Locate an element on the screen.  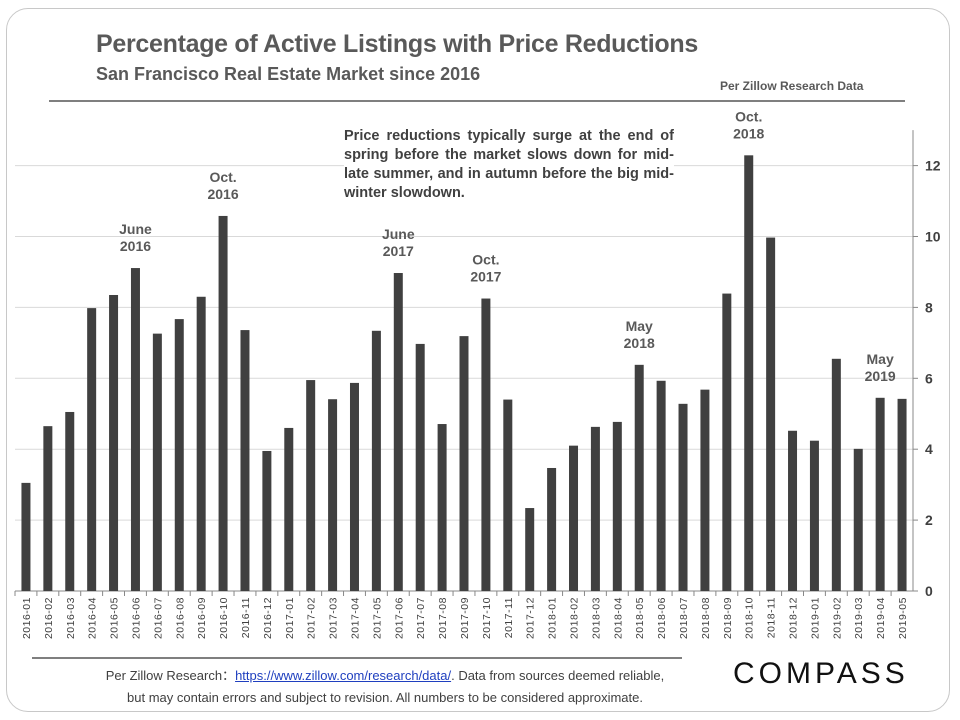
x-tick-label: 2017-07 is located at coordinates (421, 618).